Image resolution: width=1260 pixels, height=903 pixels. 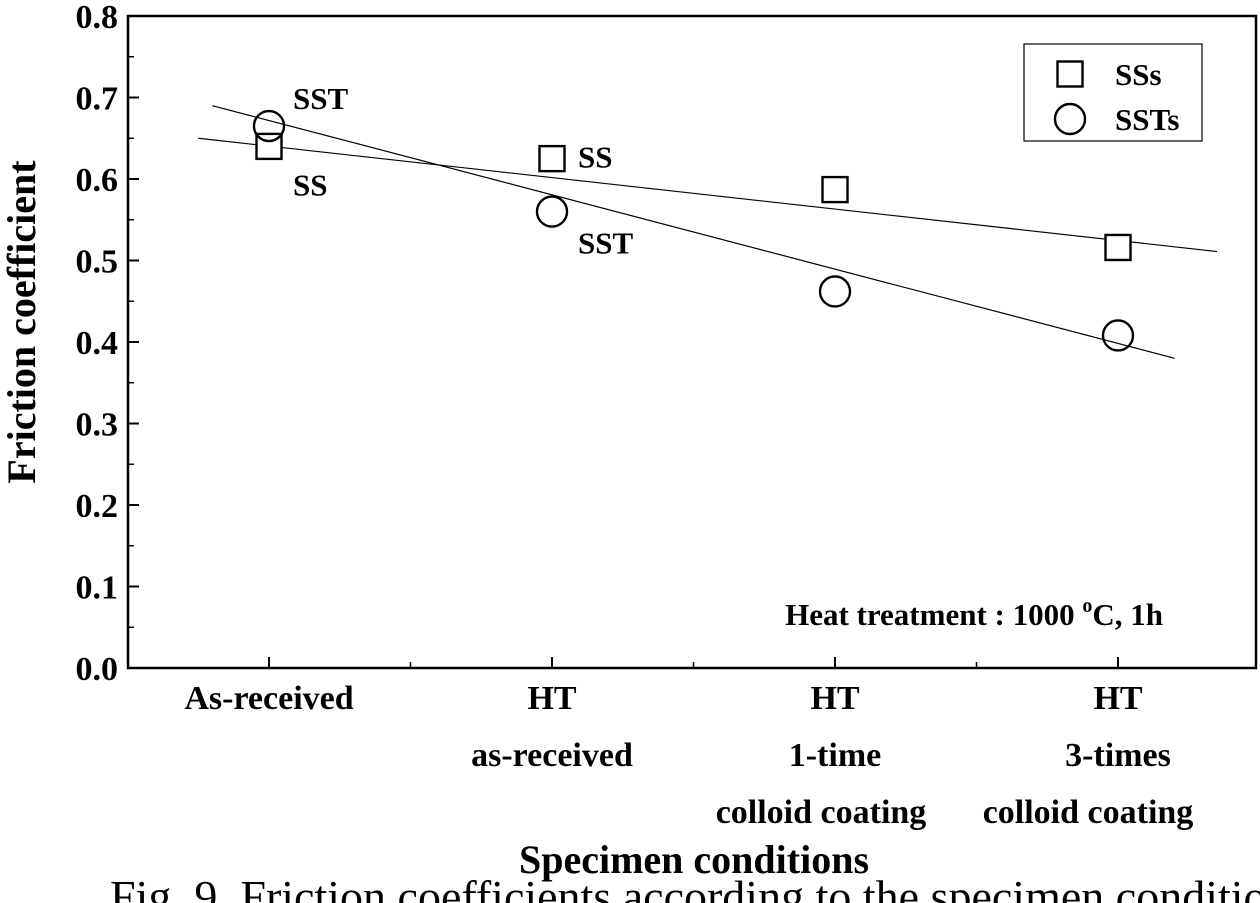 I want to click on y-tick-label: 0.4, so click(x=97, y=343).